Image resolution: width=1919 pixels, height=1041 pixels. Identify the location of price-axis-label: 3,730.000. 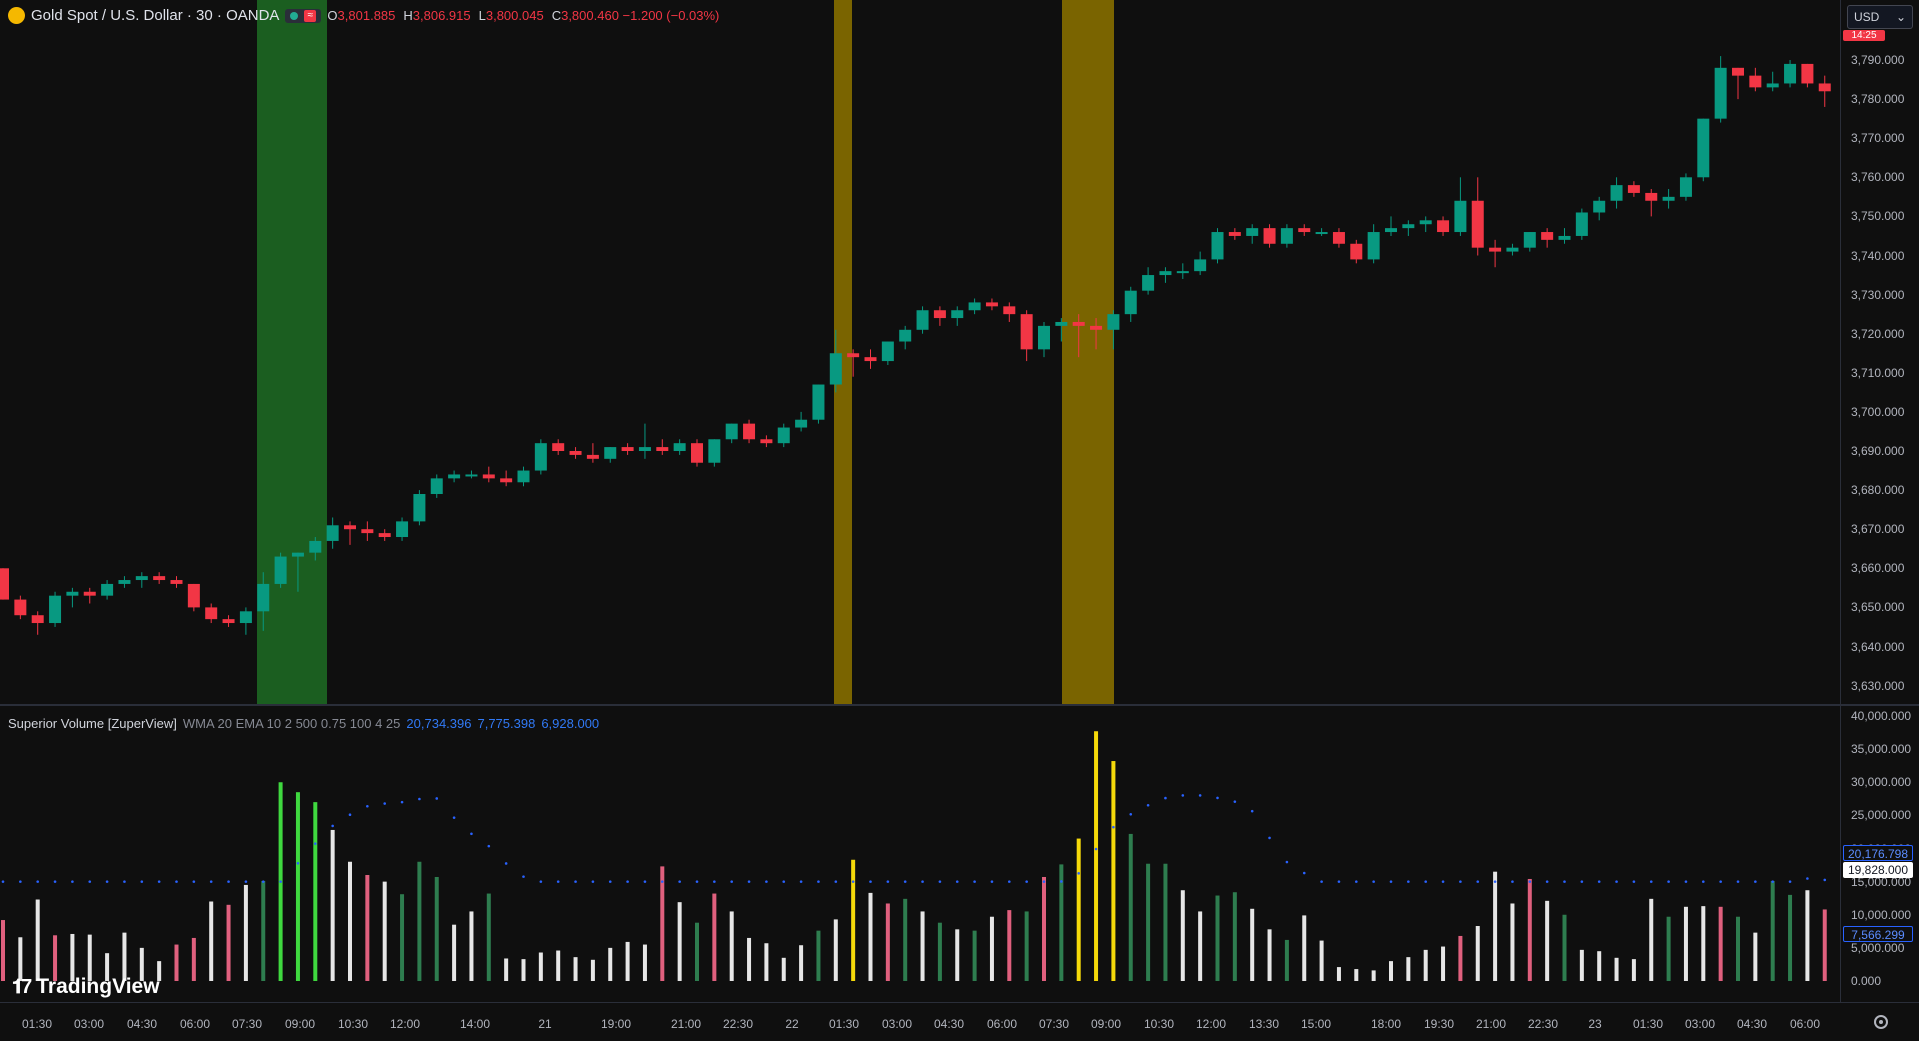
(1878, 294).